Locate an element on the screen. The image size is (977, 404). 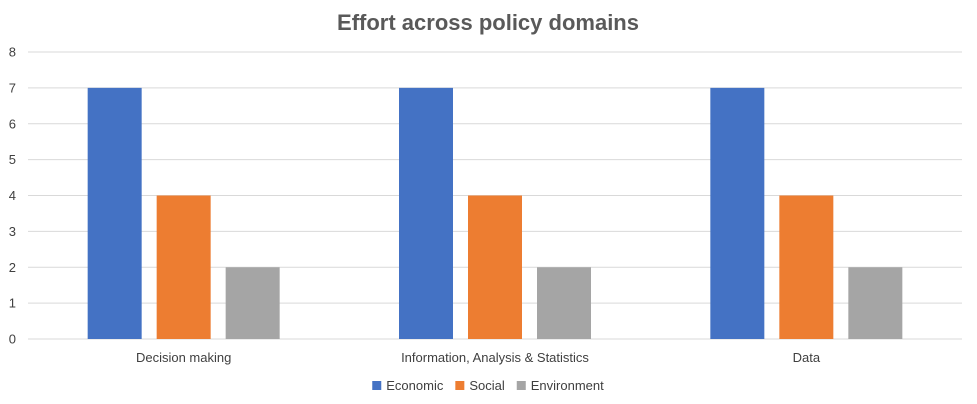
x-category-label: Decision making is located at coordinates (183, 357).